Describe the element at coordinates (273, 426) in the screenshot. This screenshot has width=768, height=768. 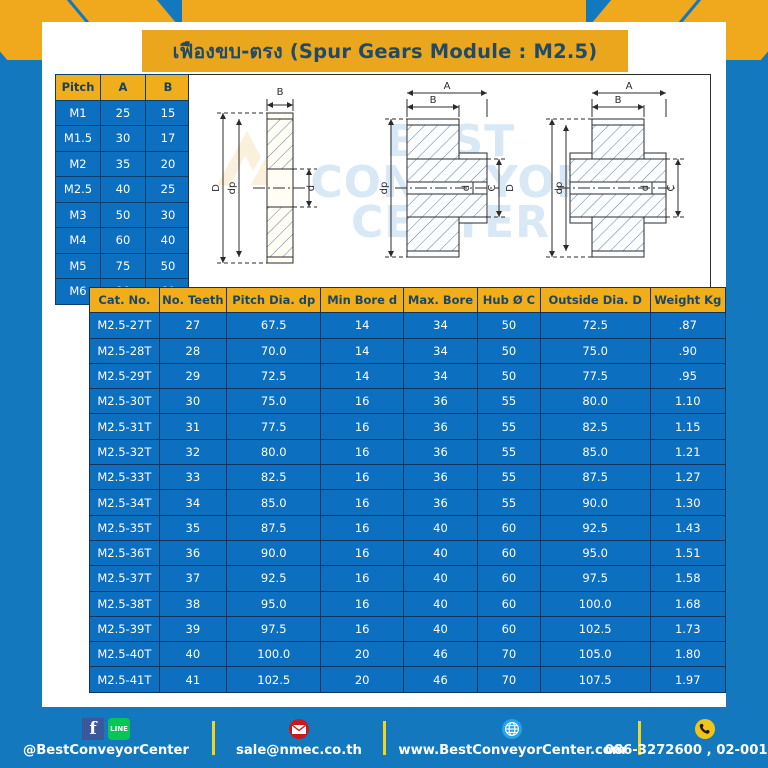
I see `spec-cell: 77.5` at that location.